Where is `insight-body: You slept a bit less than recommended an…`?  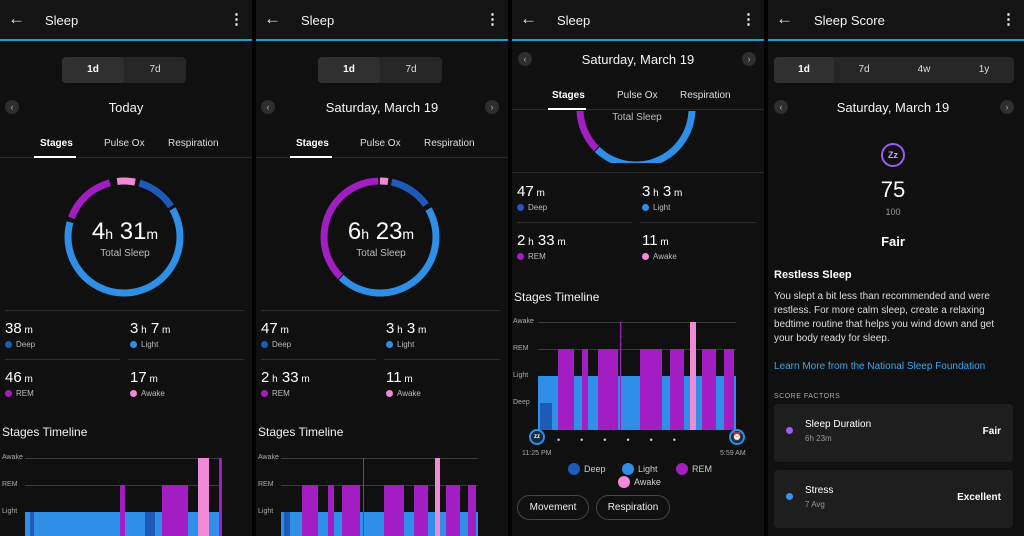 insight-body: You slept a bit less than recommended an… is located at coordinates (884, 317).